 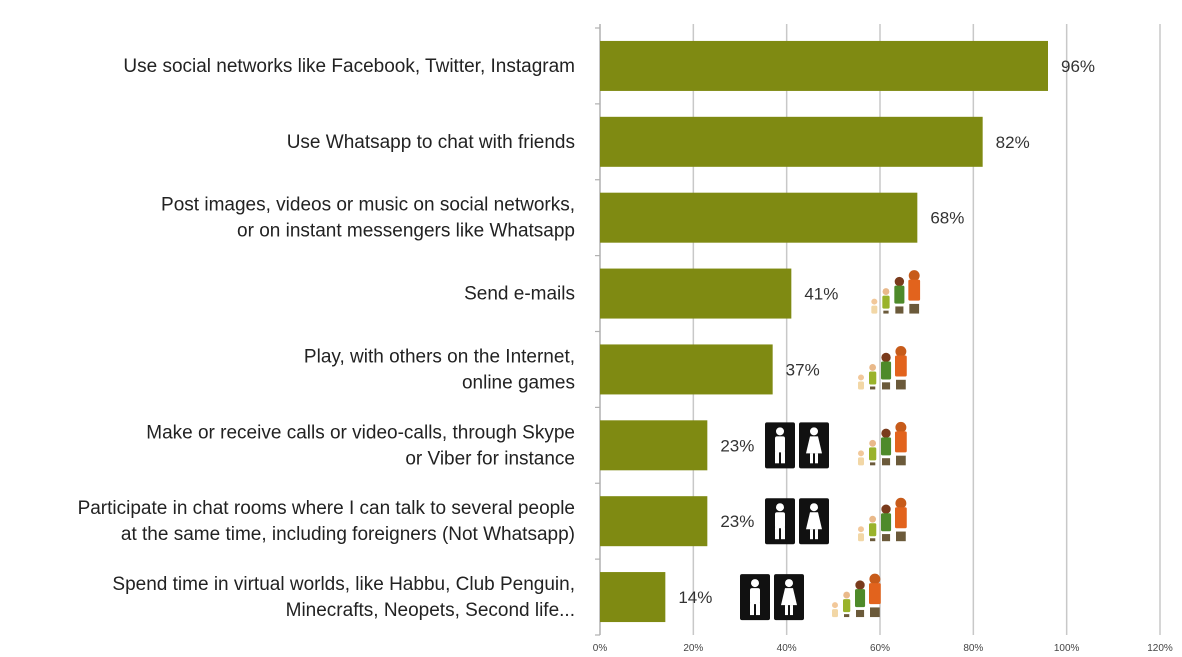 I want to click on value-label: 14%, so click(x=695, y=597).